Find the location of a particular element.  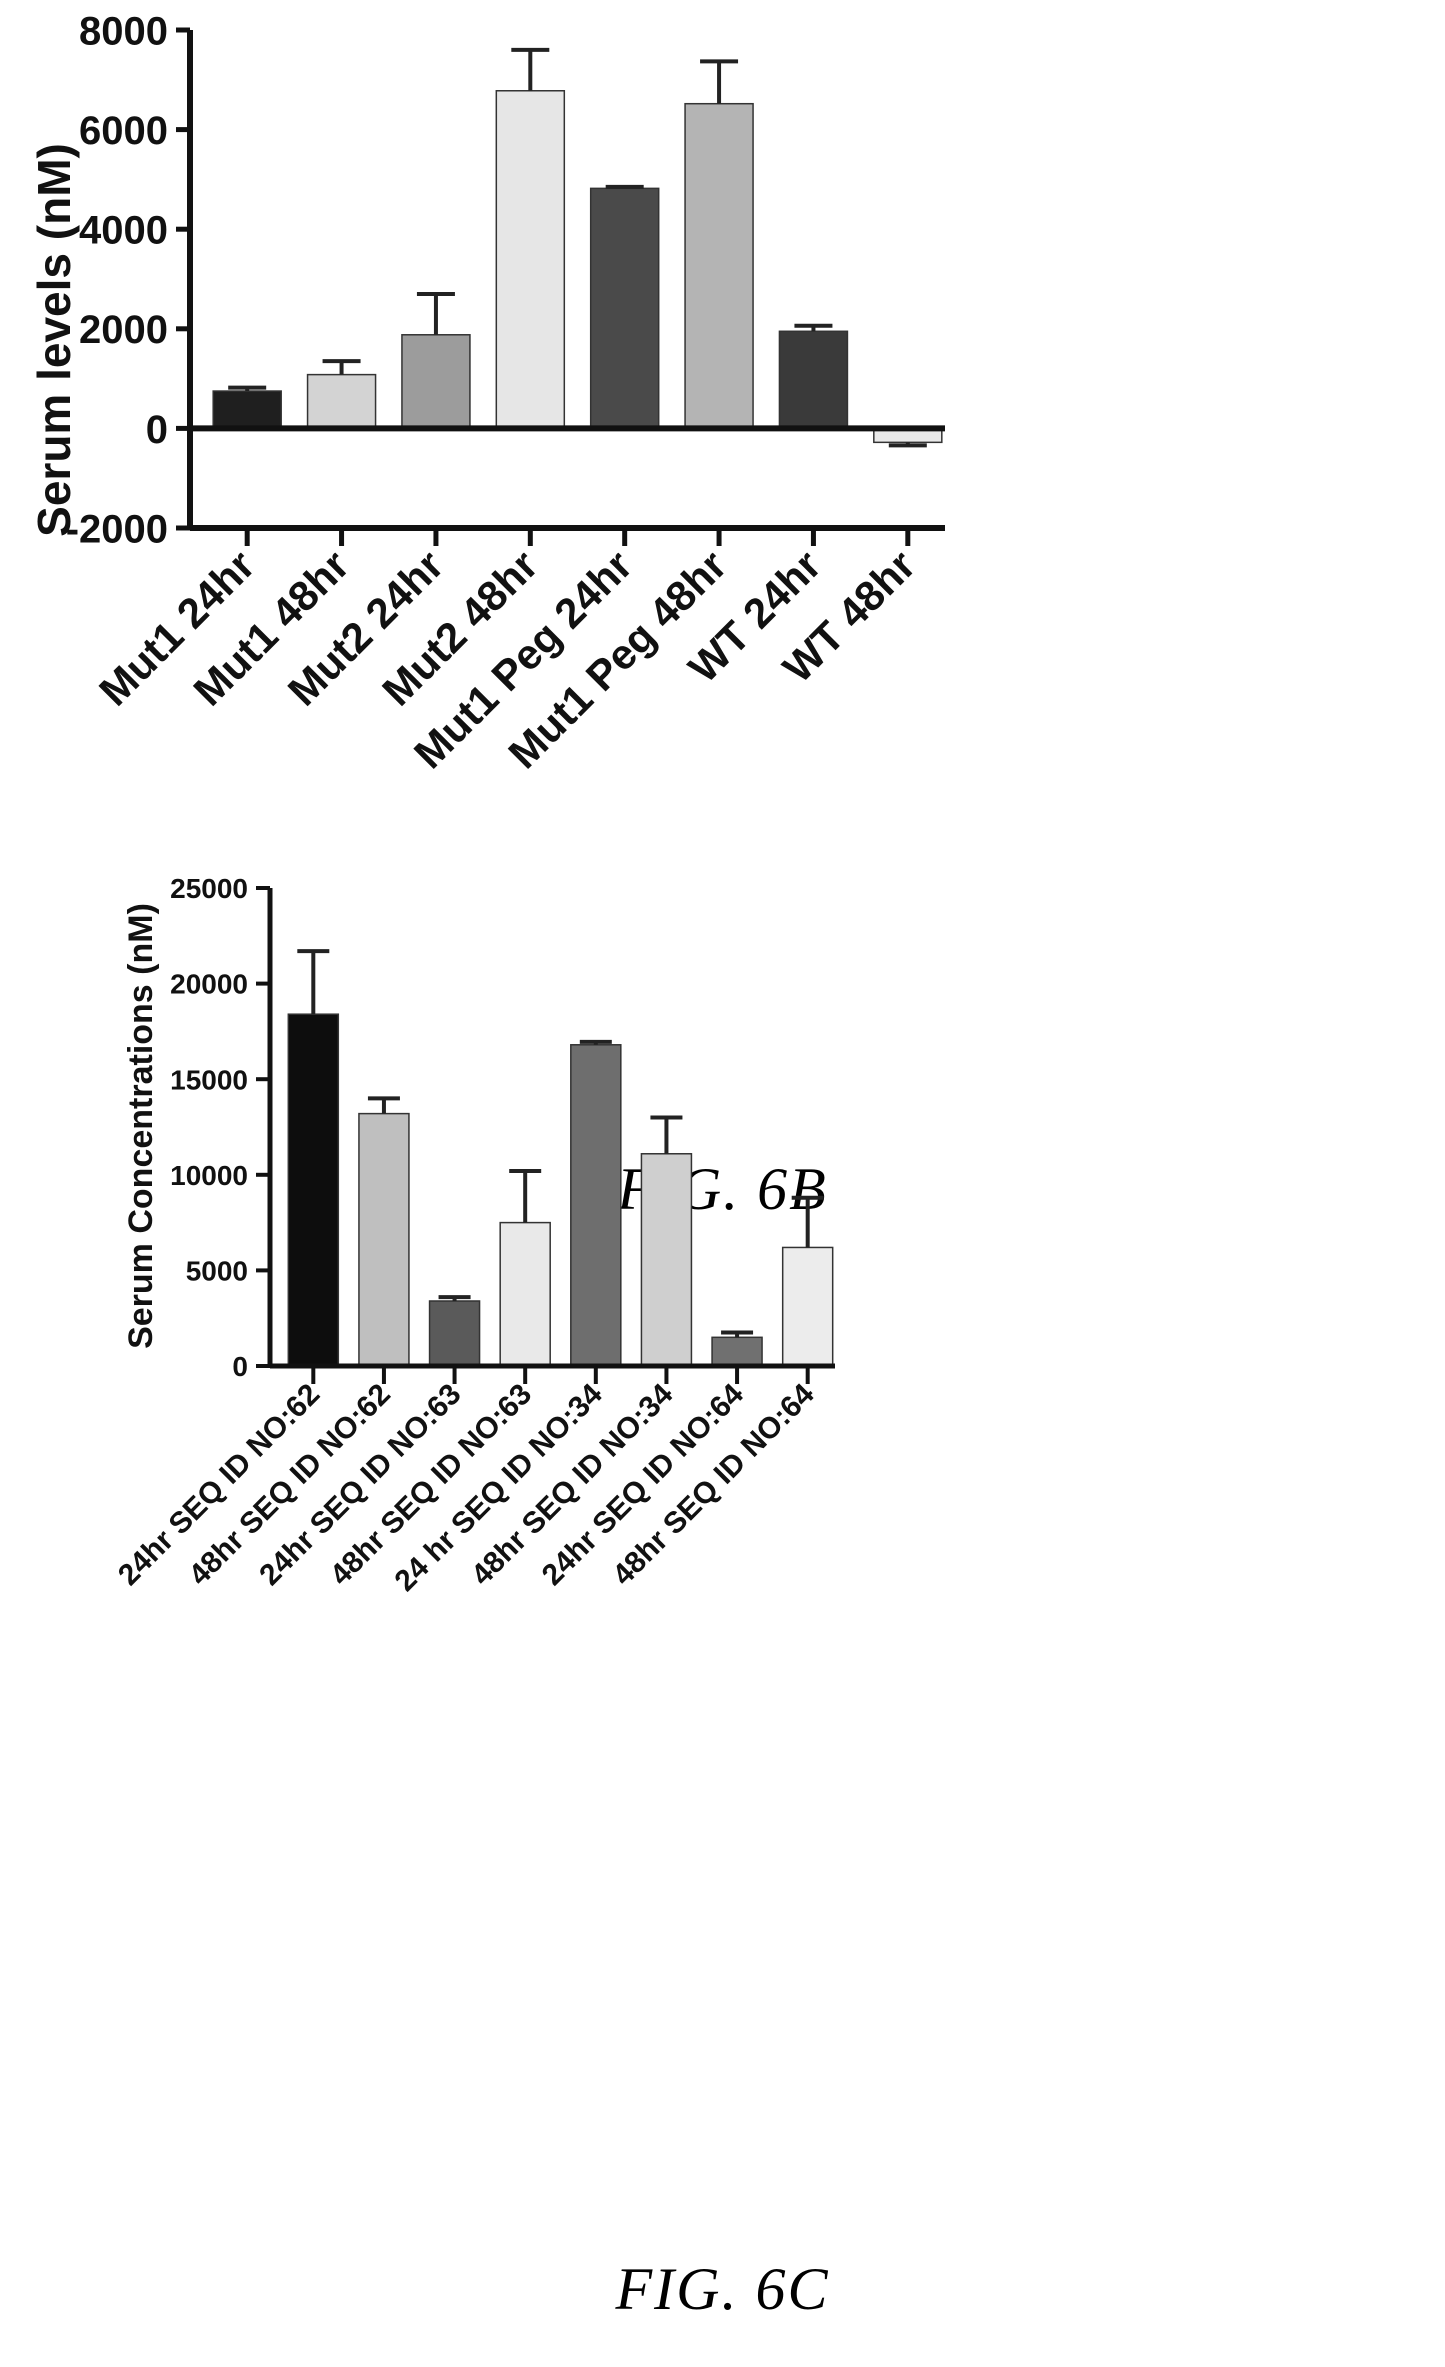

y-tick-label: 2000 is located at coordinates (123, 330).